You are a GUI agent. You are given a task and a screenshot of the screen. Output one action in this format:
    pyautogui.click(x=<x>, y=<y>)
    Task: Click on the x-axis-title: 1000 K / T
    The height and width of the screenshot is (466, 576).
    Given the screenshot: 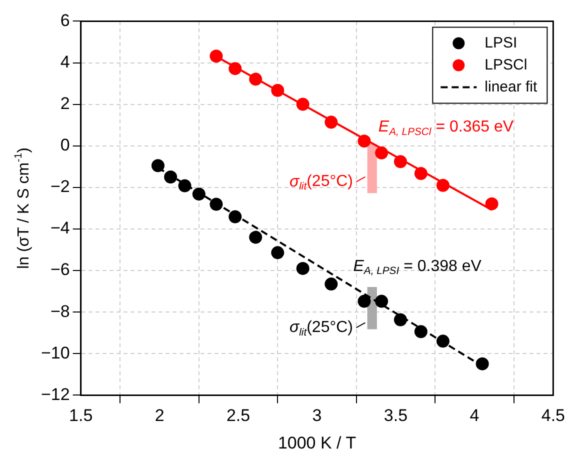 What is the action you would take?
    pyautogui.click(x=317, y=442)
    